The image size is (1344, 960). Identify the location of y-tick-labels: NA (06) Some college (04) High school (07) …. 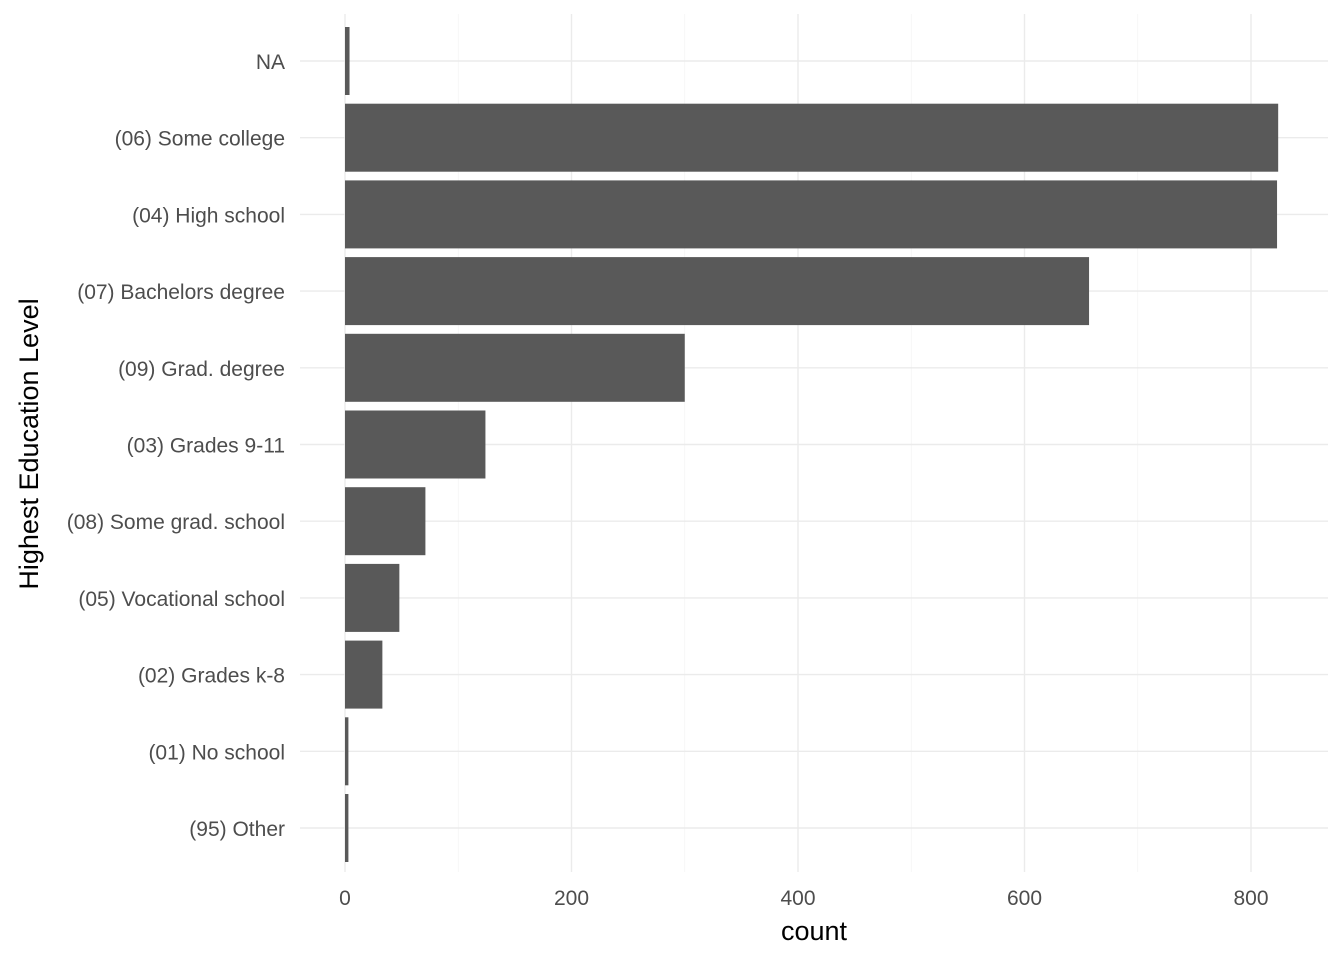
(176, 446).